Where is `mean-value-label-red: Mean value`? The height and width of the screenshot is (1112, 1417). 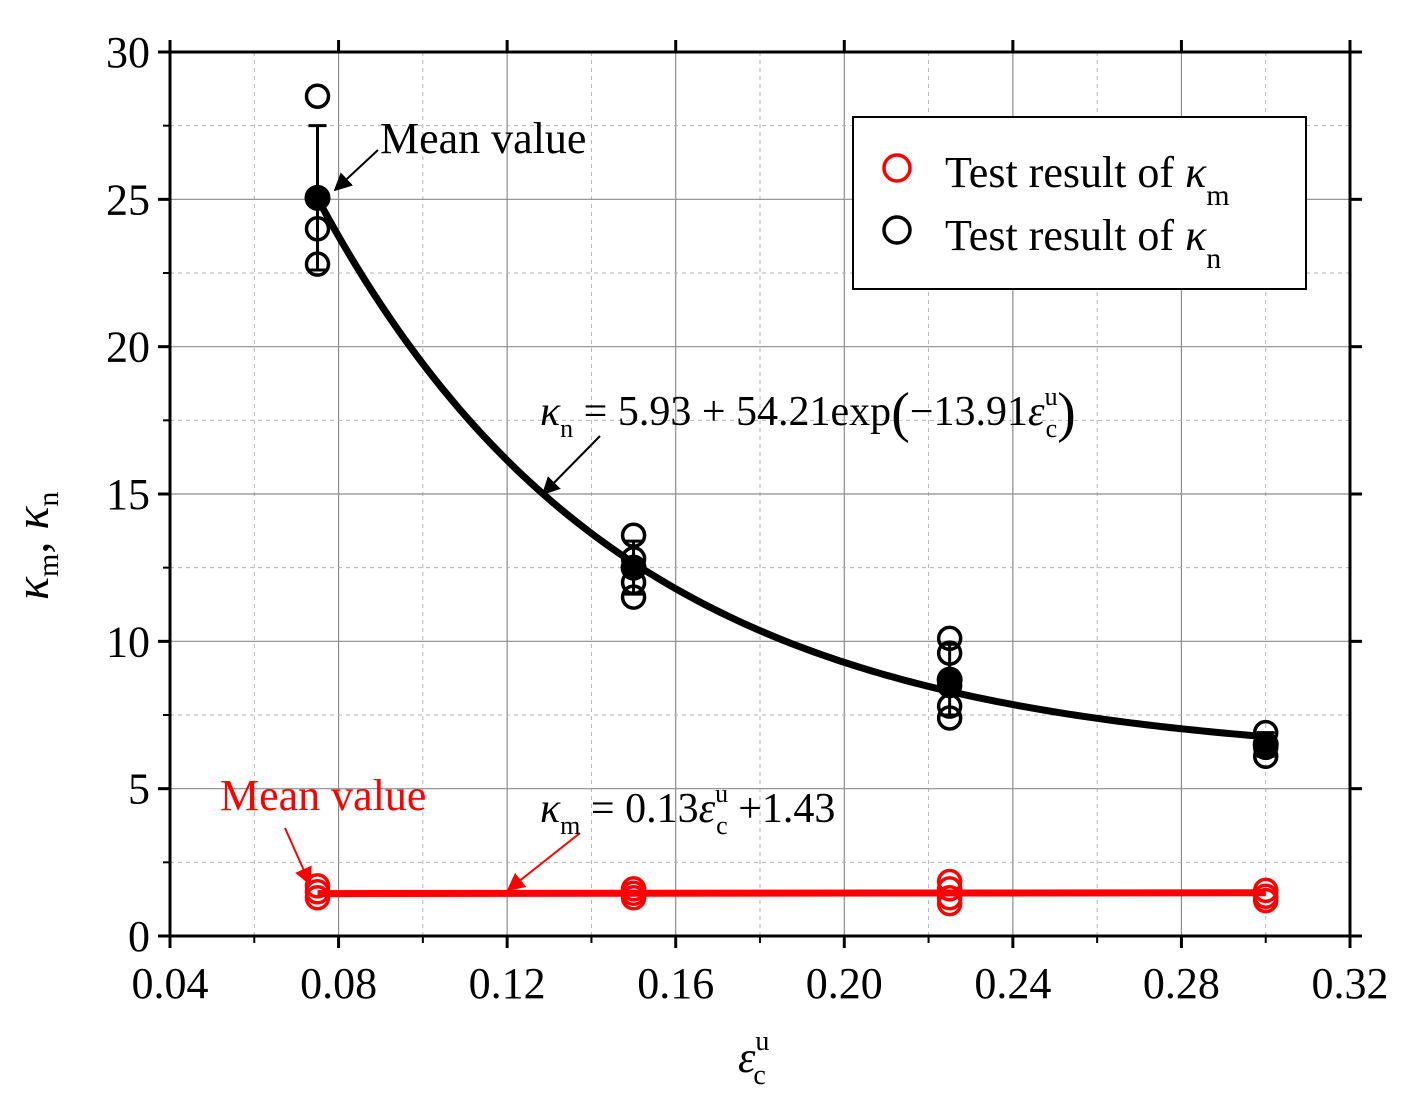 mean-value-label-red: Mean value is located at coordinates (323, 795).